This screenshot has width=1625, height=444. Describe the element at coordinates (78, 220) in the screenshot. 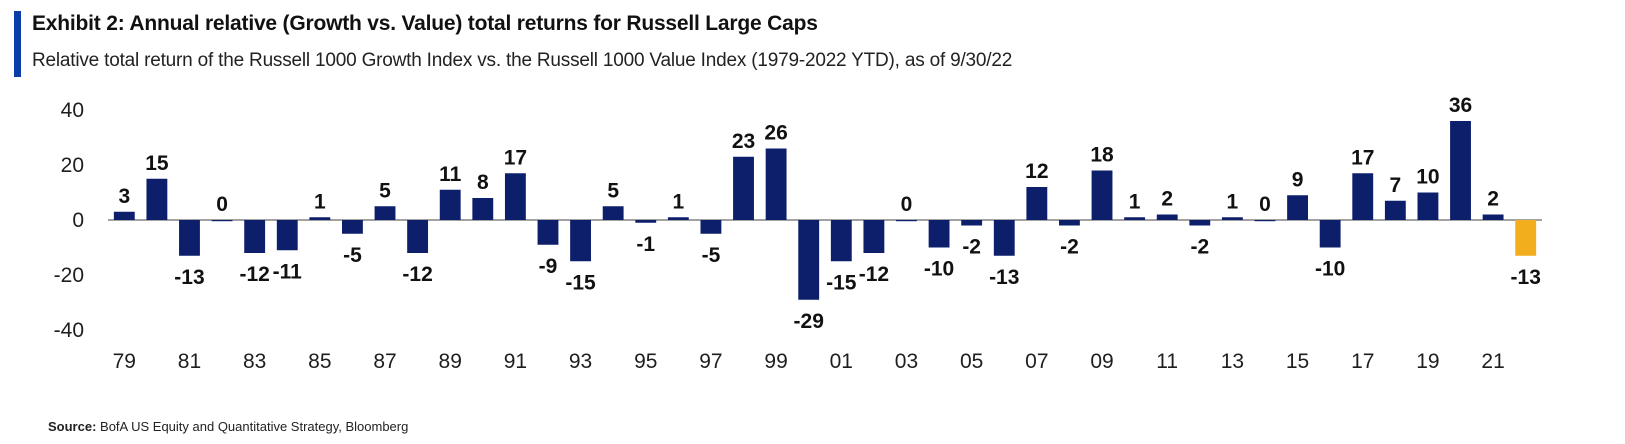

I see `y-tick-label: 0` at that location.